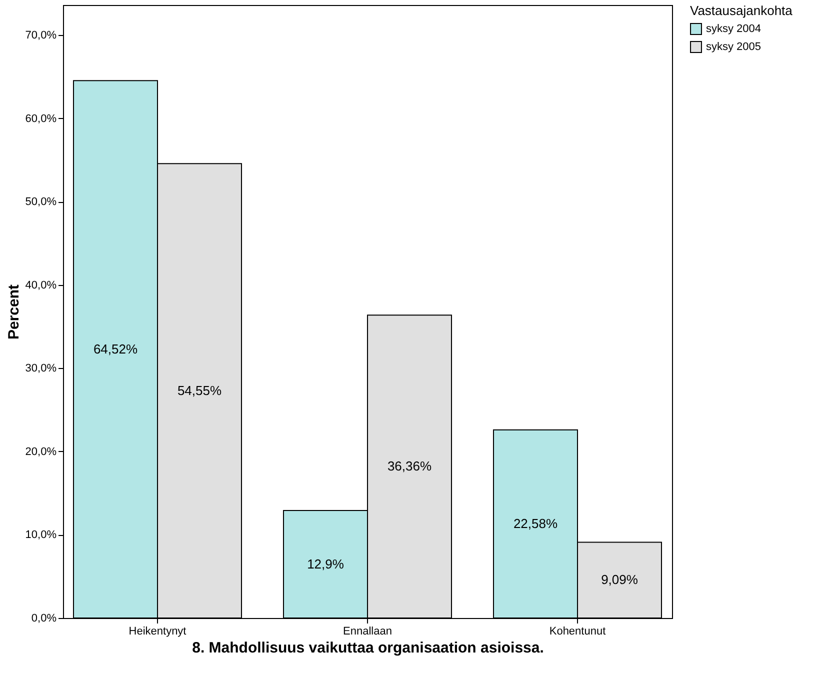  Describe the element at coordinates (535, 523) in the screenshot. I see `data-label: 22,58%` at that location.